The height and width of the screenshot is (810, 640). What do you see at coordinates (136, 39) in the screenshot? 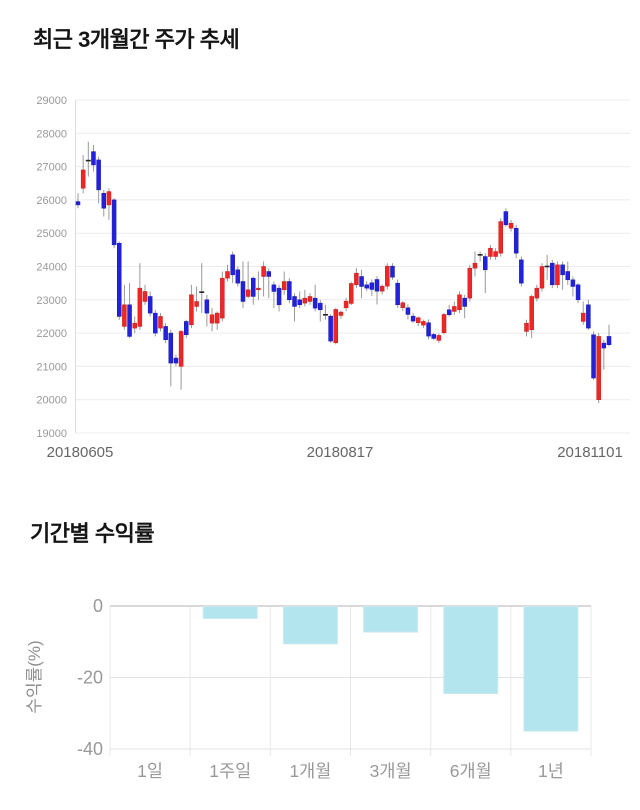
I see `price-chart-title: 최근 3개월간 주가 추세` at bounding box center [136, 39].